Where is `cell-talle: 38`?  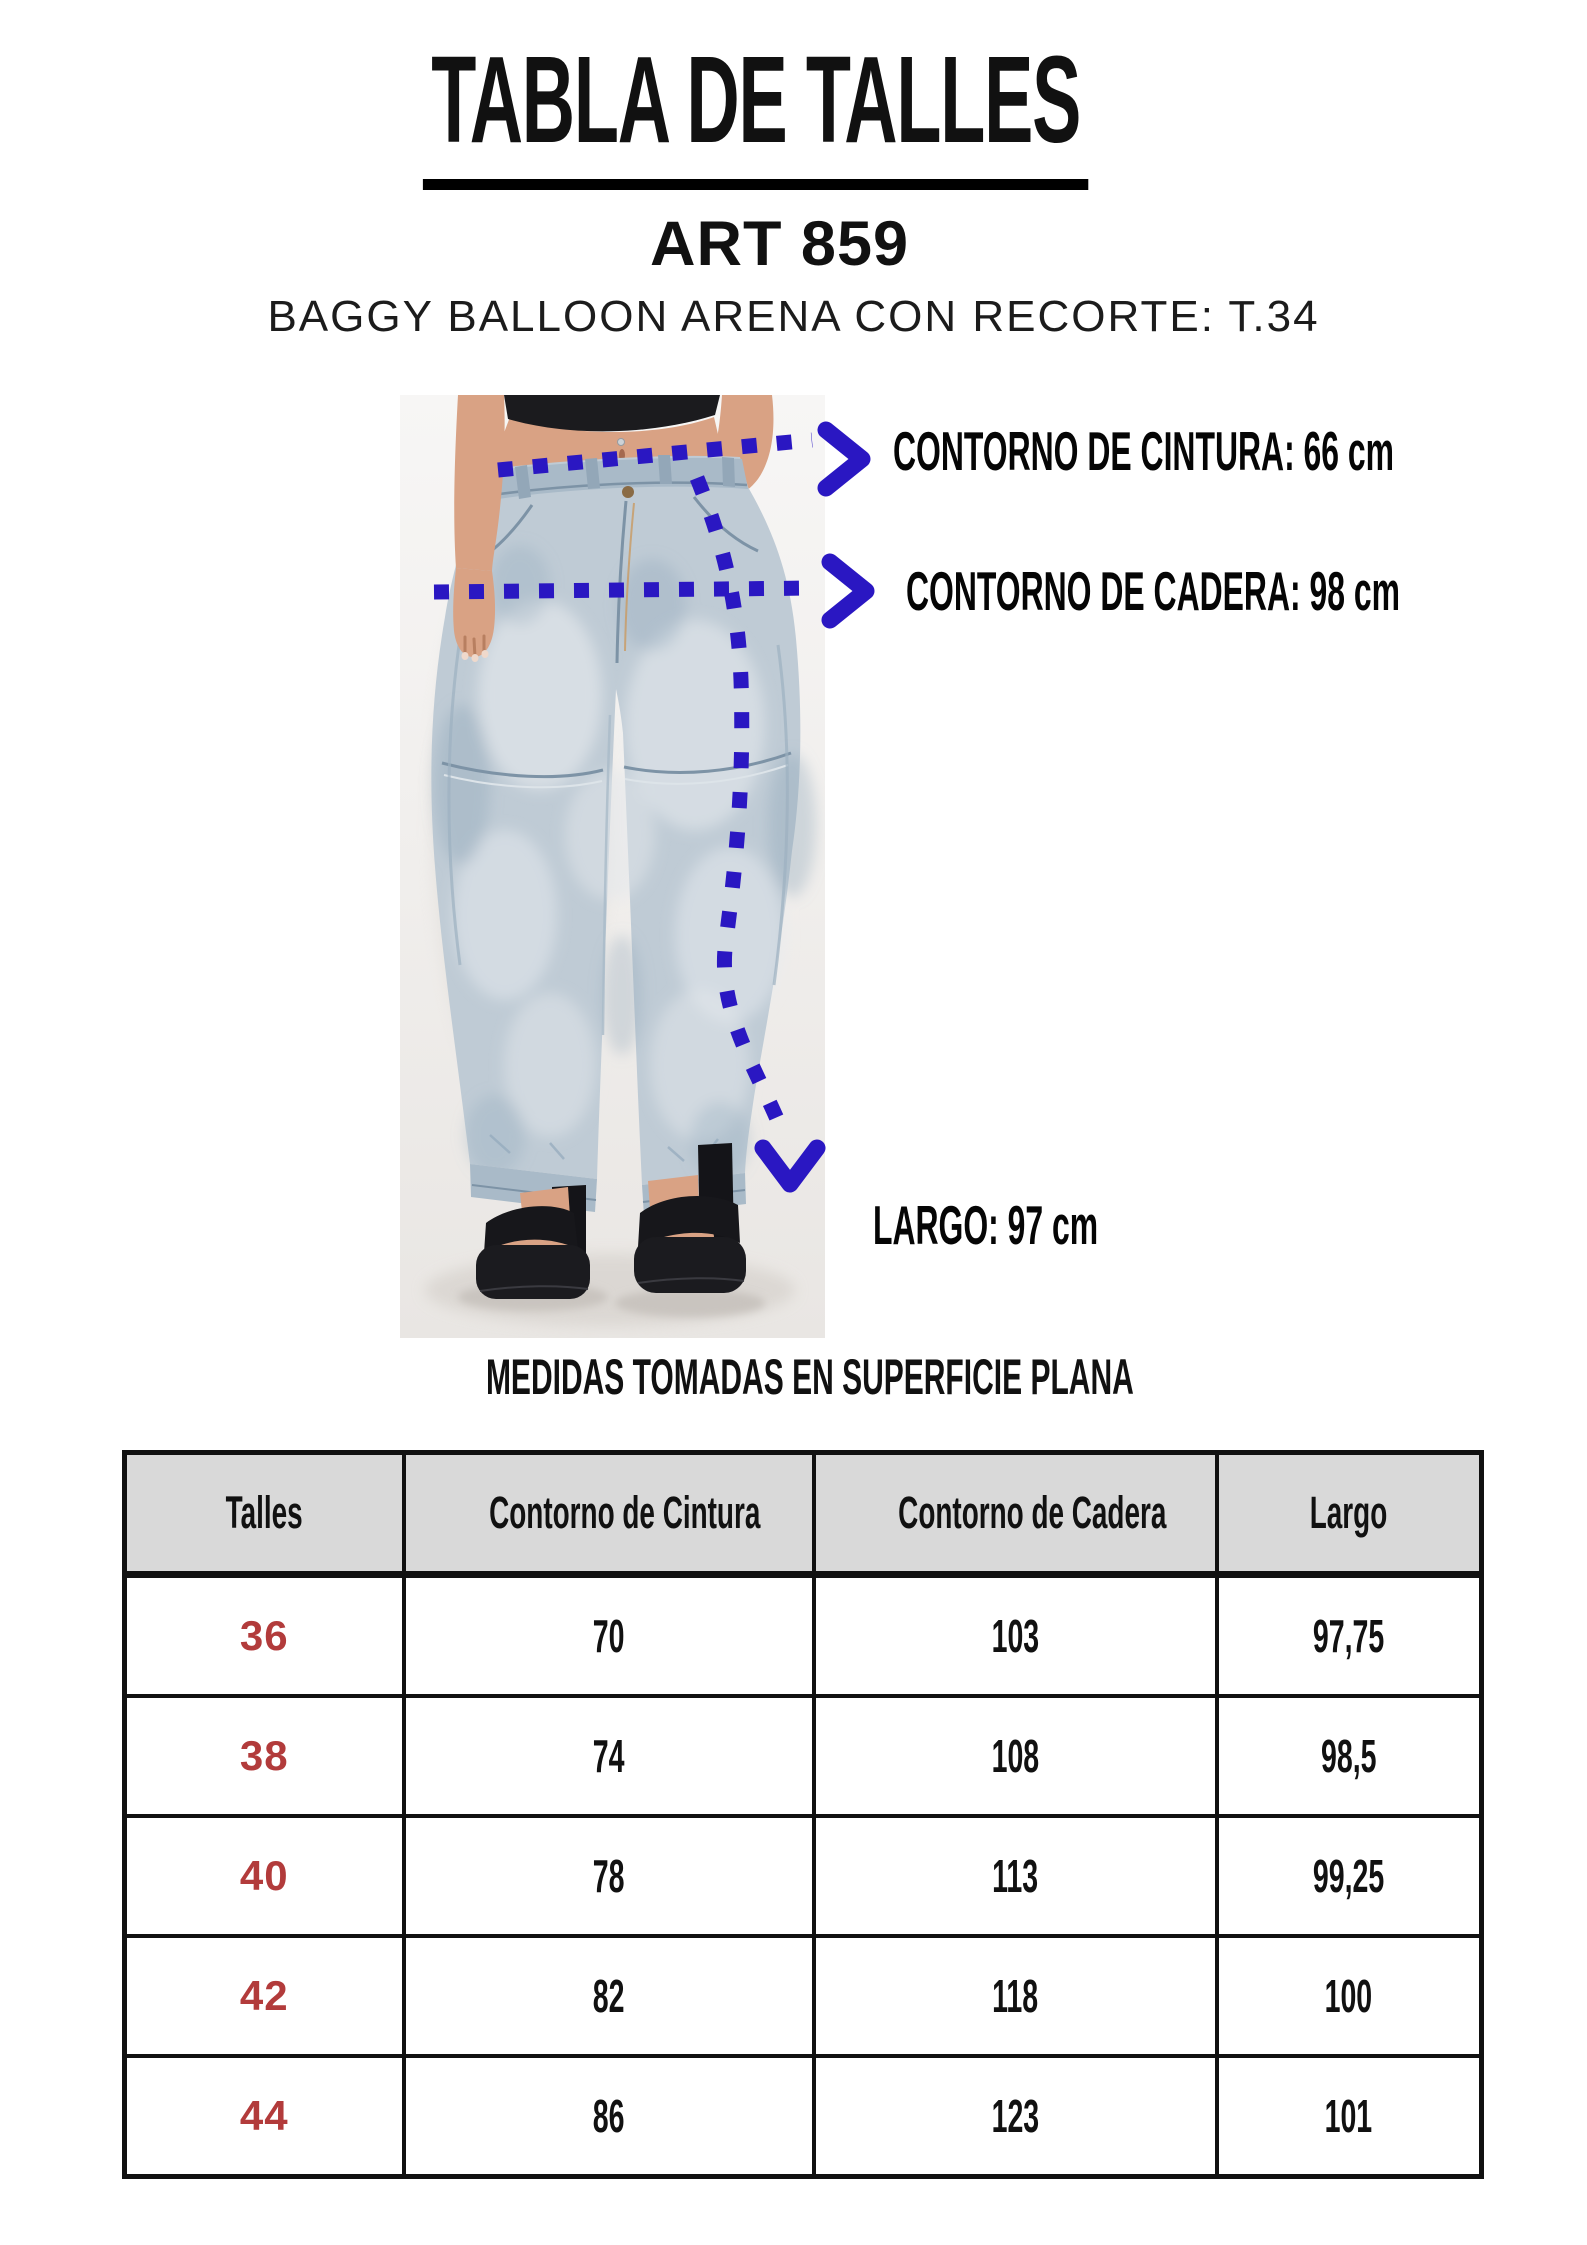
cell-talle: 38 is located at coordinates (264, 1756).